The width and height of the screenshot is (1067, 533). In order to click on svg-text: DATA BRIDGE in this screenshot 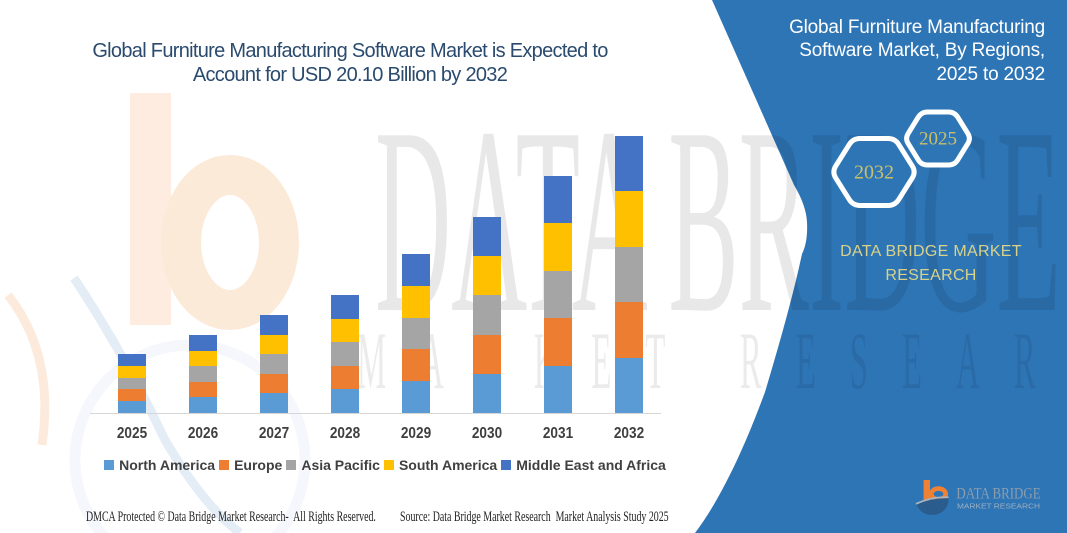, I will do `click(998, 494)`.